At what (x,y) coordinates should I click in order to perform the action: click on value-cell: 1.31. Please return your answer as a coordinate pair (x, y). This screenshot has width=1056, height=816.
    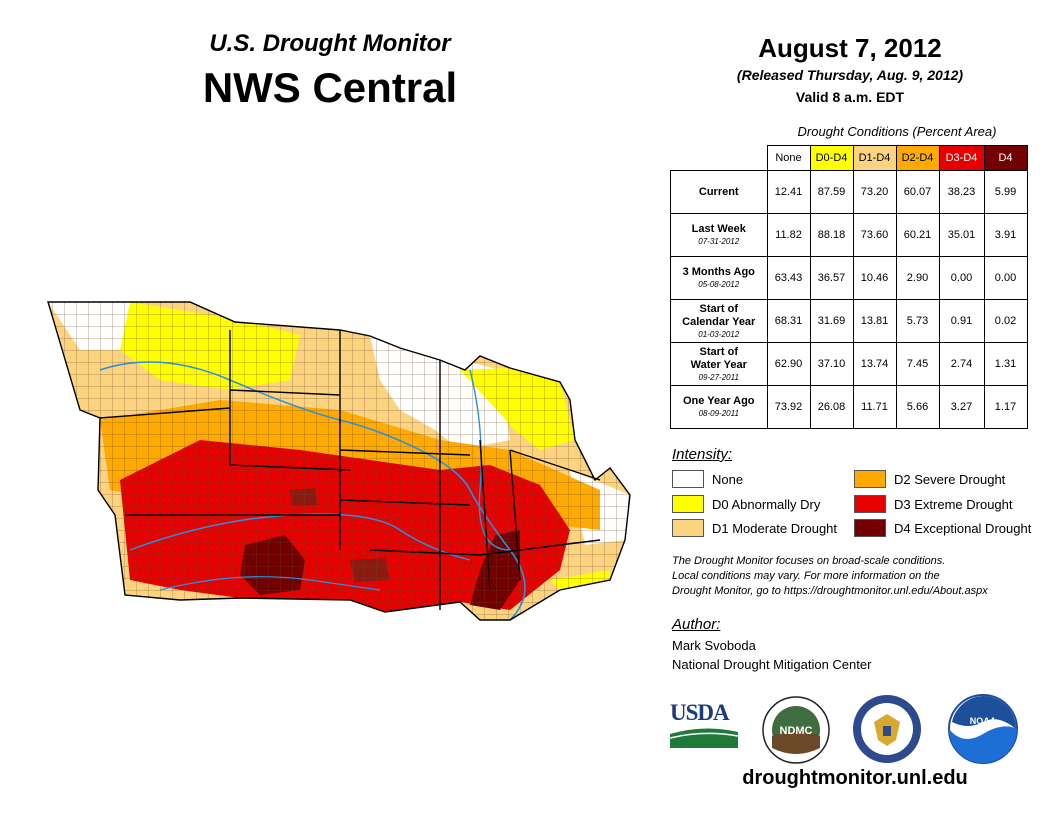
    Looking at the image, I should click on (1005, 364).